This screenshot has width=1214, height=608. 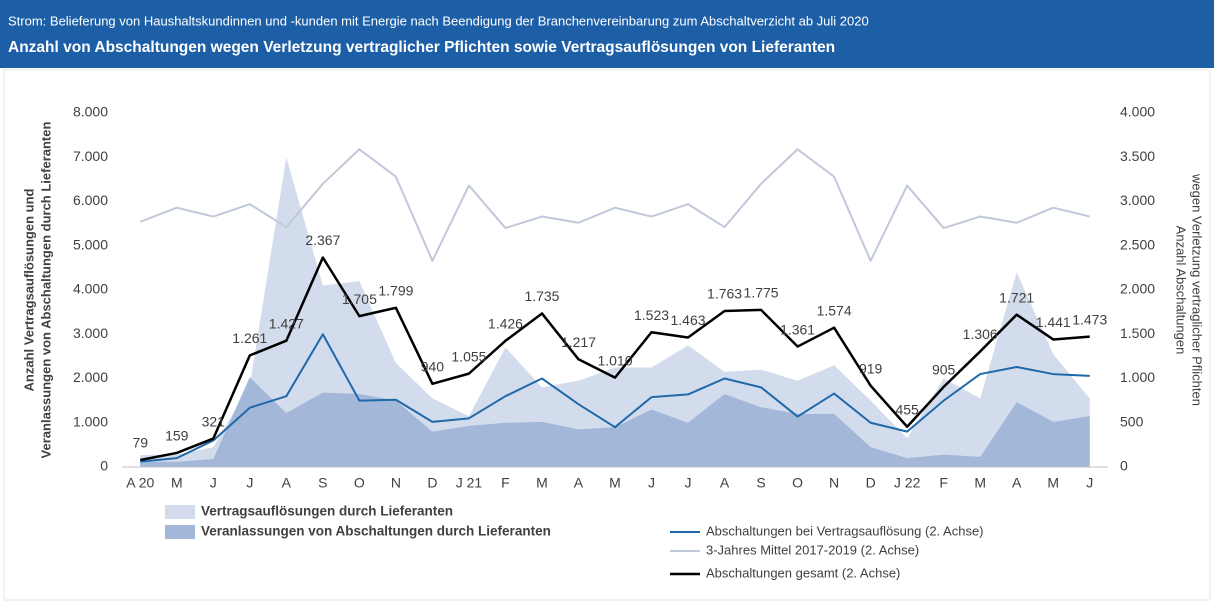 What do you see at coordinates (395, 290) in the screenshot?
I see `data-label: 1.799` at bounding box center [395, 290].